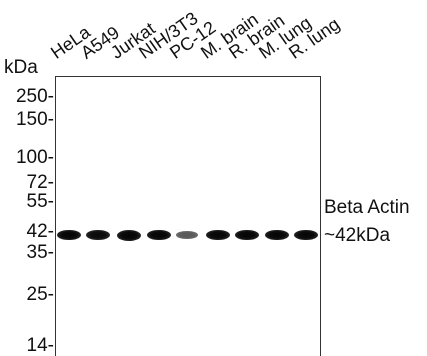 Image resolution: width=427 pixels, height=356 pixels. I want to click on marker-label: 100-, so click(34, 157).